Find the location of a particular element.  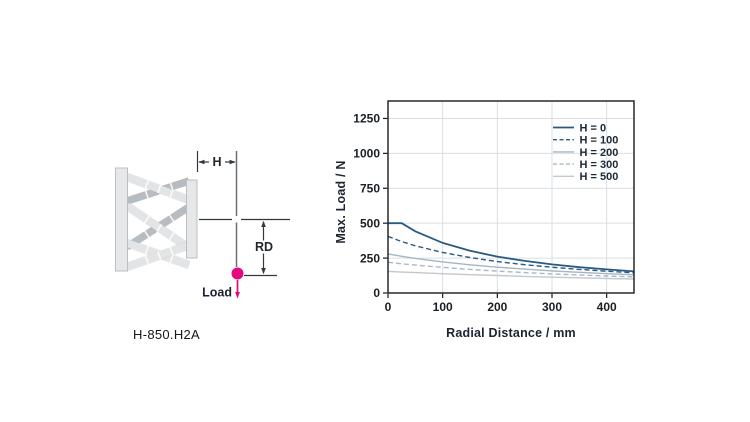

base-plate is located at coordinates (121, 219).